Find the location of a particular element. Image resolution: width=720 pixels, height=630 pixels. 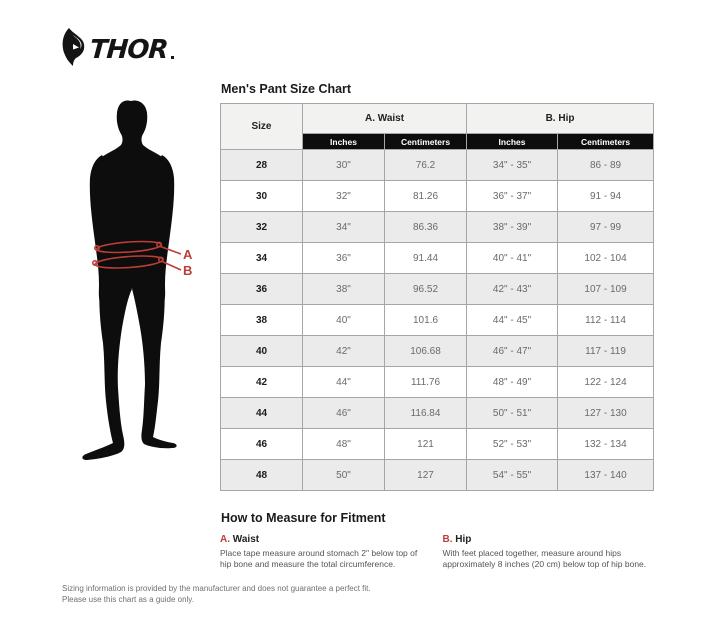

tape-end-hook is located at coordinates (96, 248).